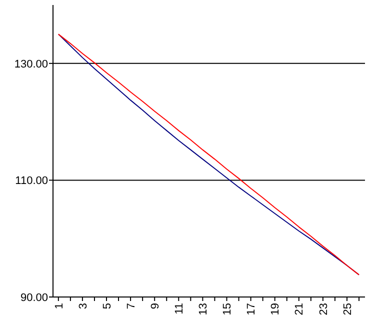 The image size is (368, 322). What do you see at coordinates (31, 64) in the screenshot?
I see `y-tick-label: 130.00` at bounding box center [31, 64].